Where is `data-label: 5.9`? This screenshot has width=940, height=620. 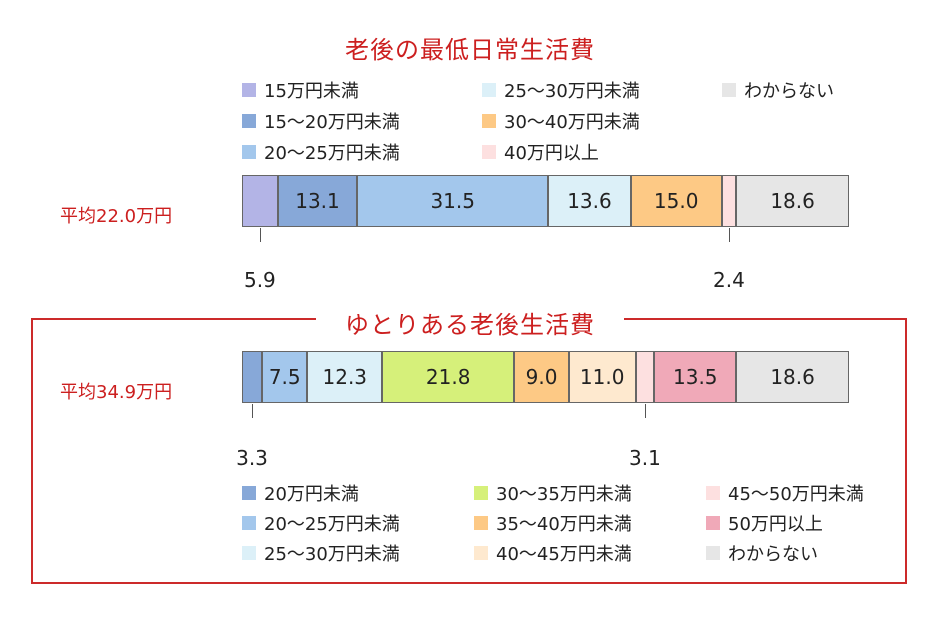
data-label: 5.9 is located at coordinates (259, 280).